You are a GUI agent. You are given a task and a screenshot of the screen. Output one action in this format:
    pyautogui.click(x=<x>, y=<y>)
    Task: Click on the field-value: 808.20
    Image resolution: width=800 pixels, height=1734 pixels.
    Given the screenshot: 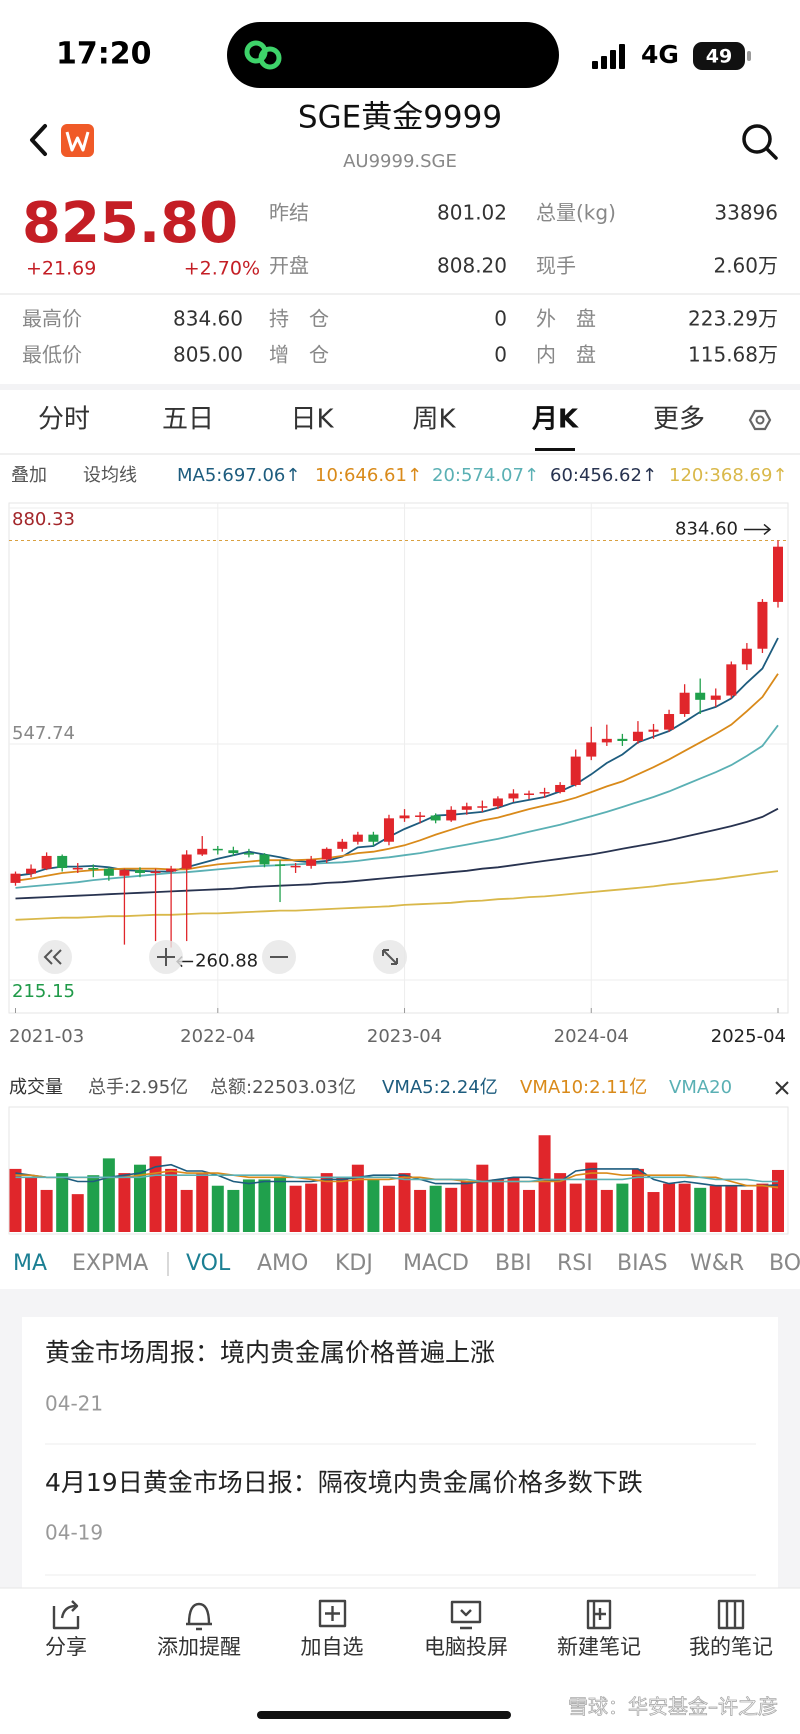 What is the action you would take?
    pyautogui.click(x=472, y=266)
    